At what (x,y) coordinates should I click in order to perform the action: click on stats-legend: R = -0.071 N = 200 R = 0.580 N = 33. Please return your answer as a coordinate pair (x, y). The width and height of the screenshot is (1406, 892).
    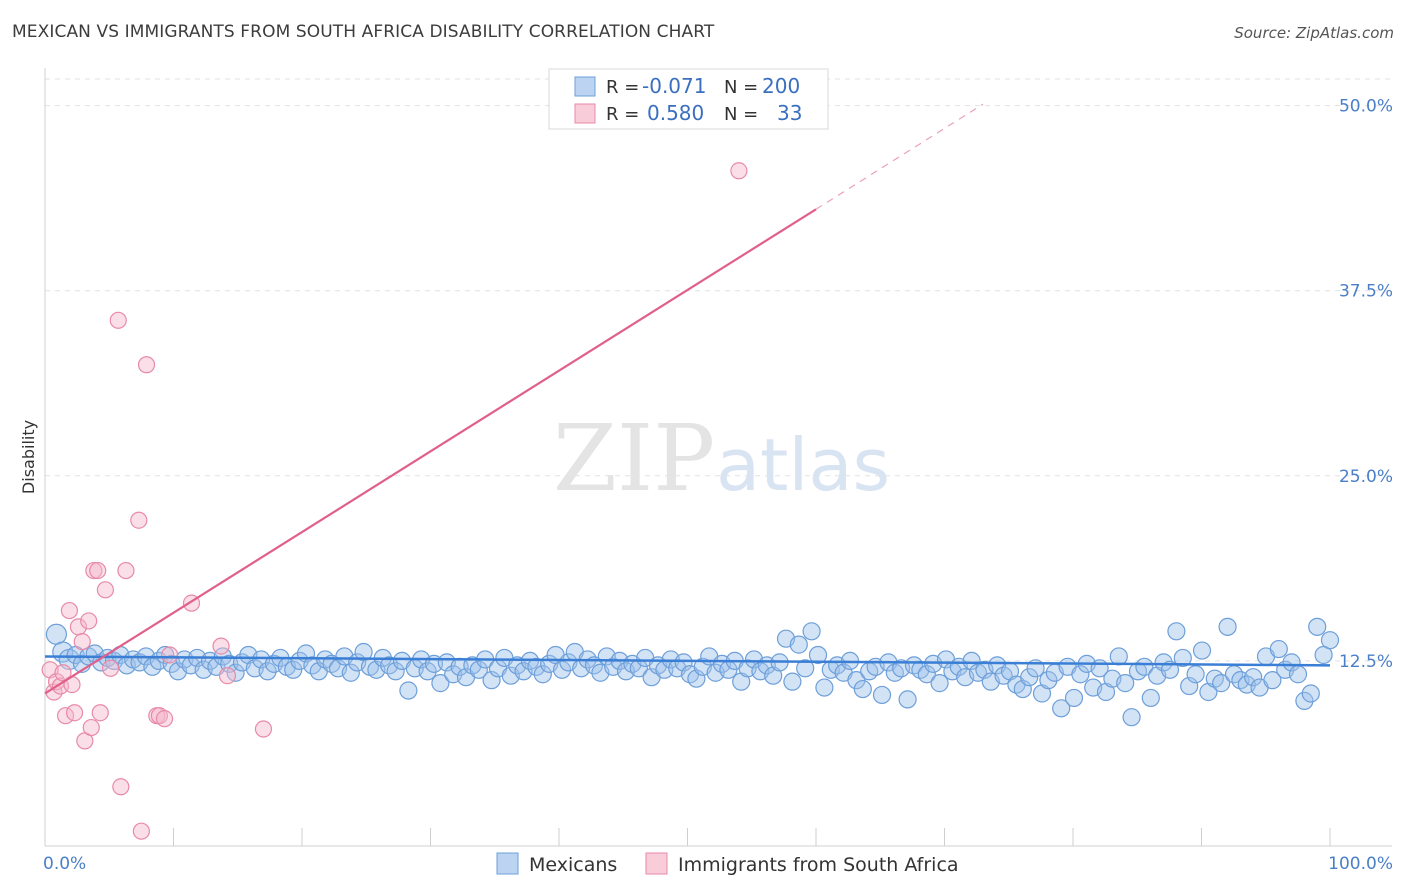
    Looking at the image, I should click on (688, 99).